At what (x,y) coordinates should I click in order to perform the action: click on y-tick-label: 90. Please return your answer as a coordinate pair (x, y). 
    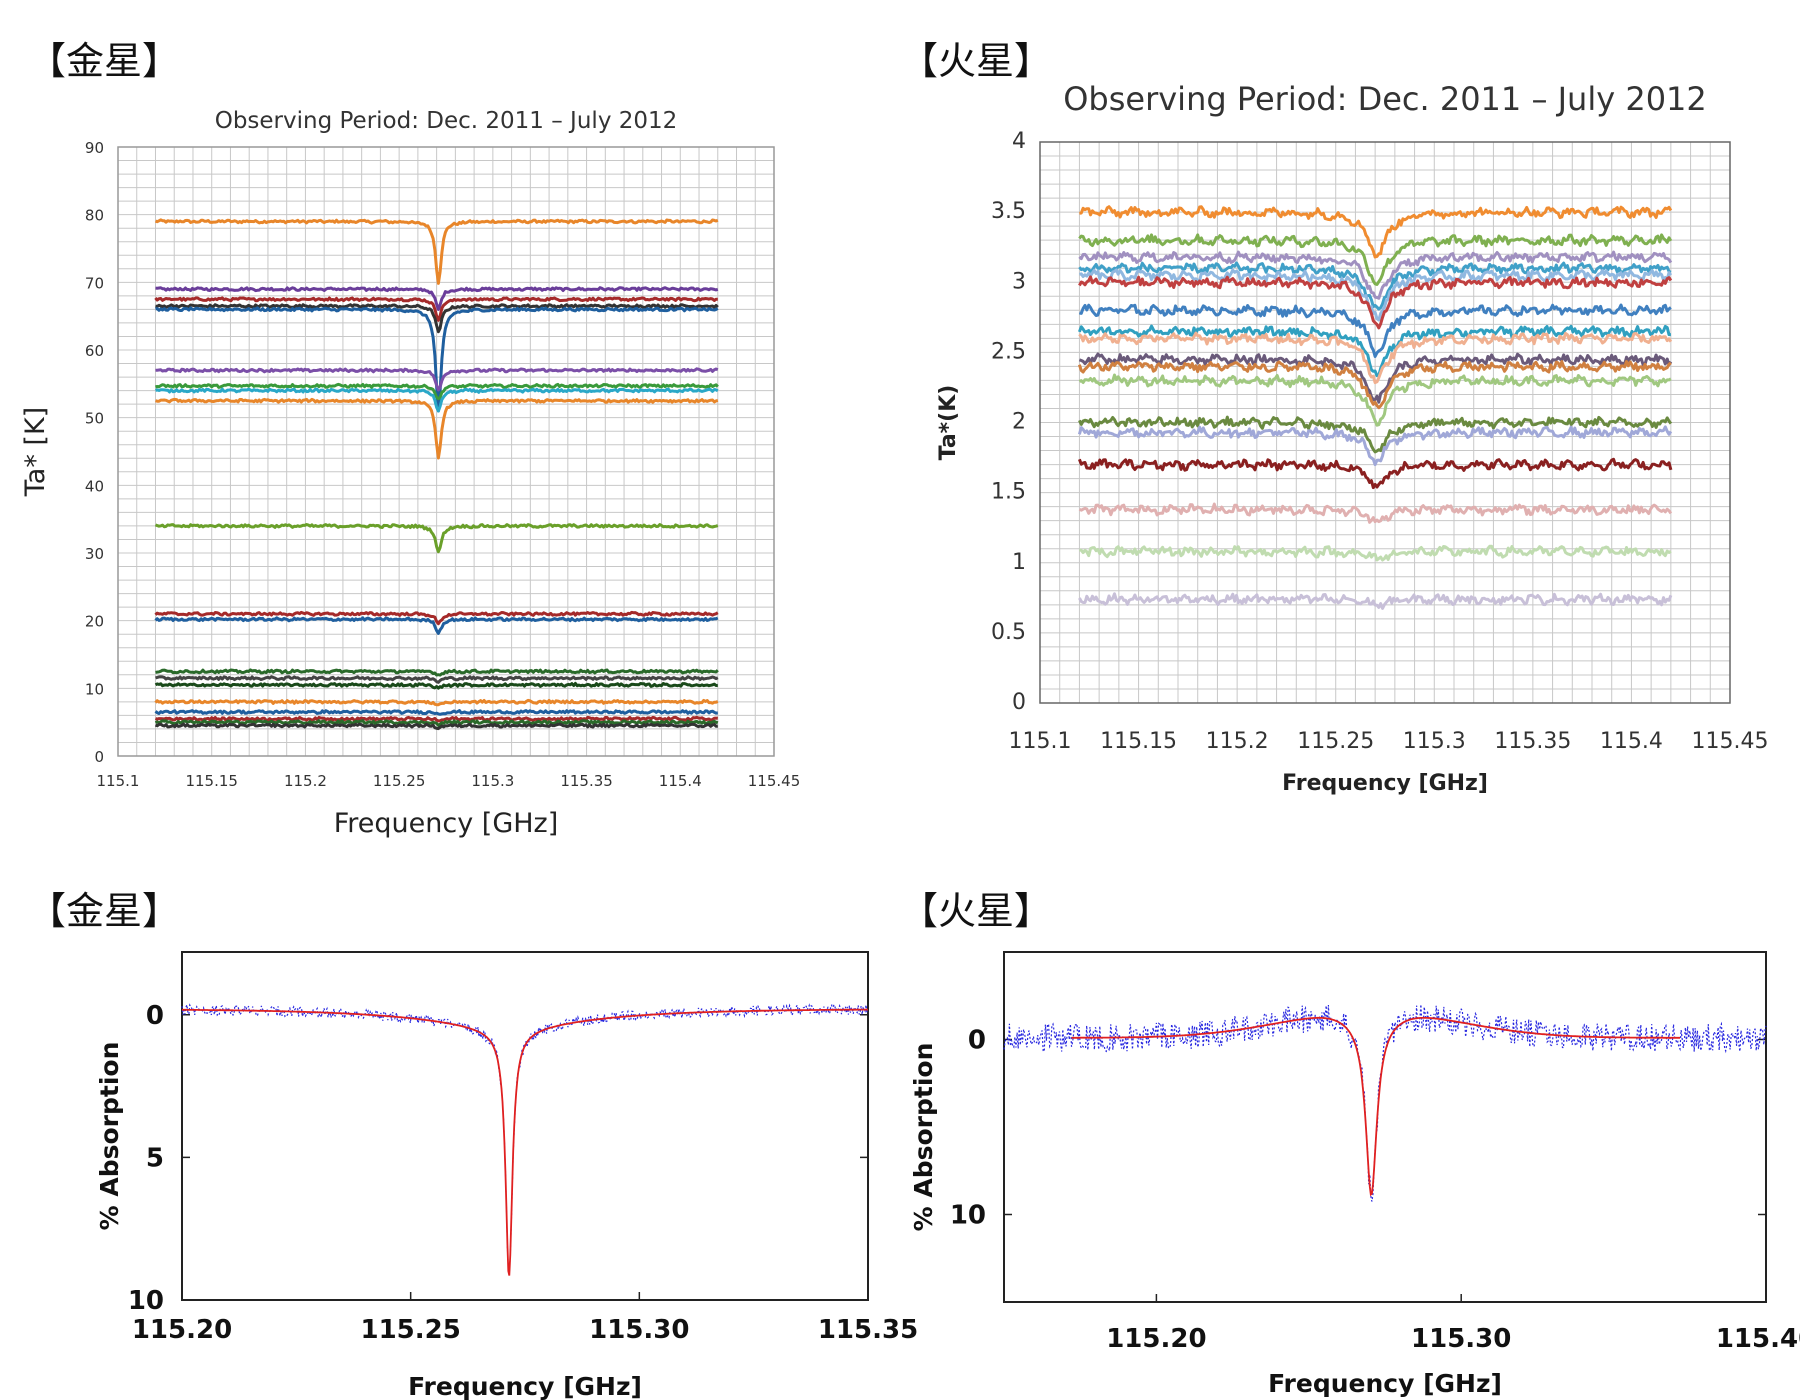
    Looking at the image, I should click on (94, 148).